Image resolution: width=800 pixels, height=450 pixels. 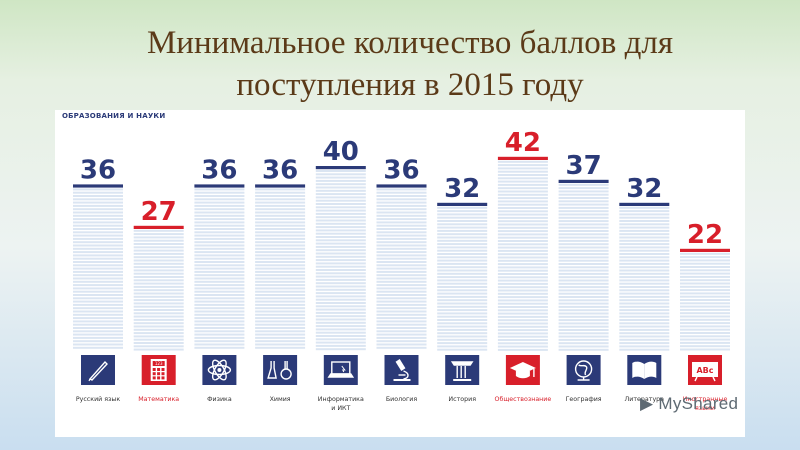 I want to click on calculator-key, so click(x=154, y=378).